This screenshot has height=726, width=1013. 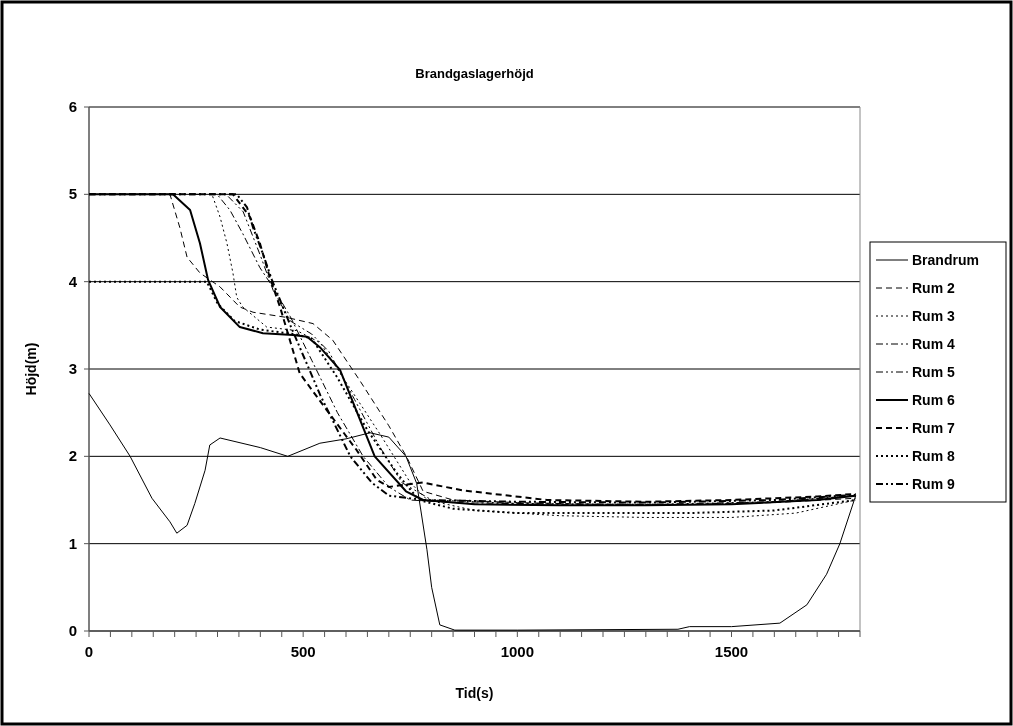 I want to click on y-tick-label: 1, so click(x=72, y=543).